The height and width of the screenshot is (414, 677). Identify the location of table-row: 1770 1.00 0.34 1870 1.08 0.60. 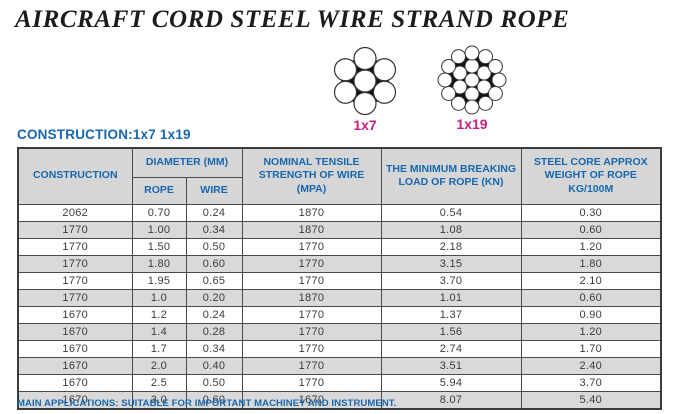
(339, 229).